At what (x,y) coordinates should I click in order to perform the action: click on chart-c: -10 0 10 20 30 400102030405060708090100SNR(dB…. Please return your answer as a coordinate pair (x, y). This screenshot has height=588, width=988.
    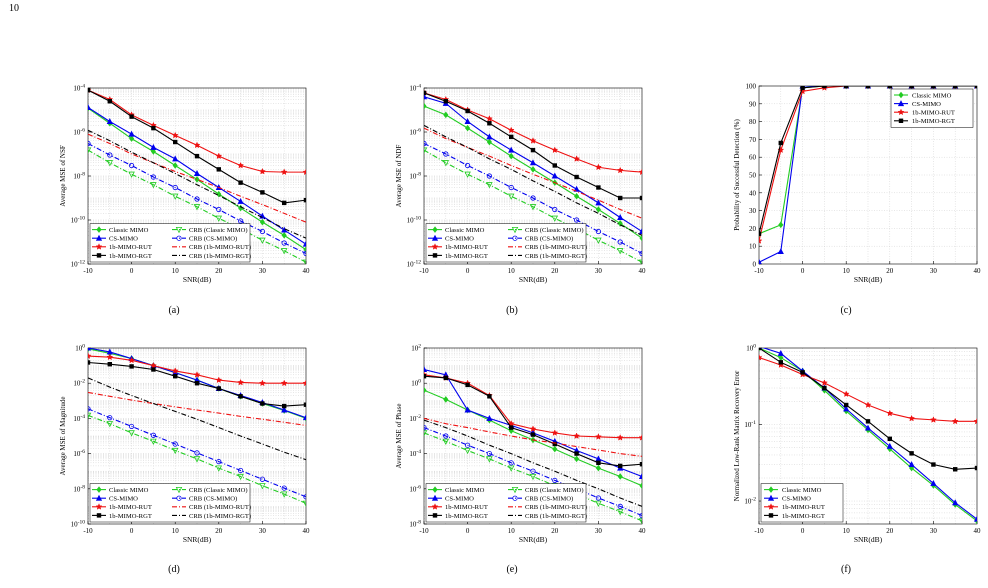
    Looking at the image, I should click on (857, 200).